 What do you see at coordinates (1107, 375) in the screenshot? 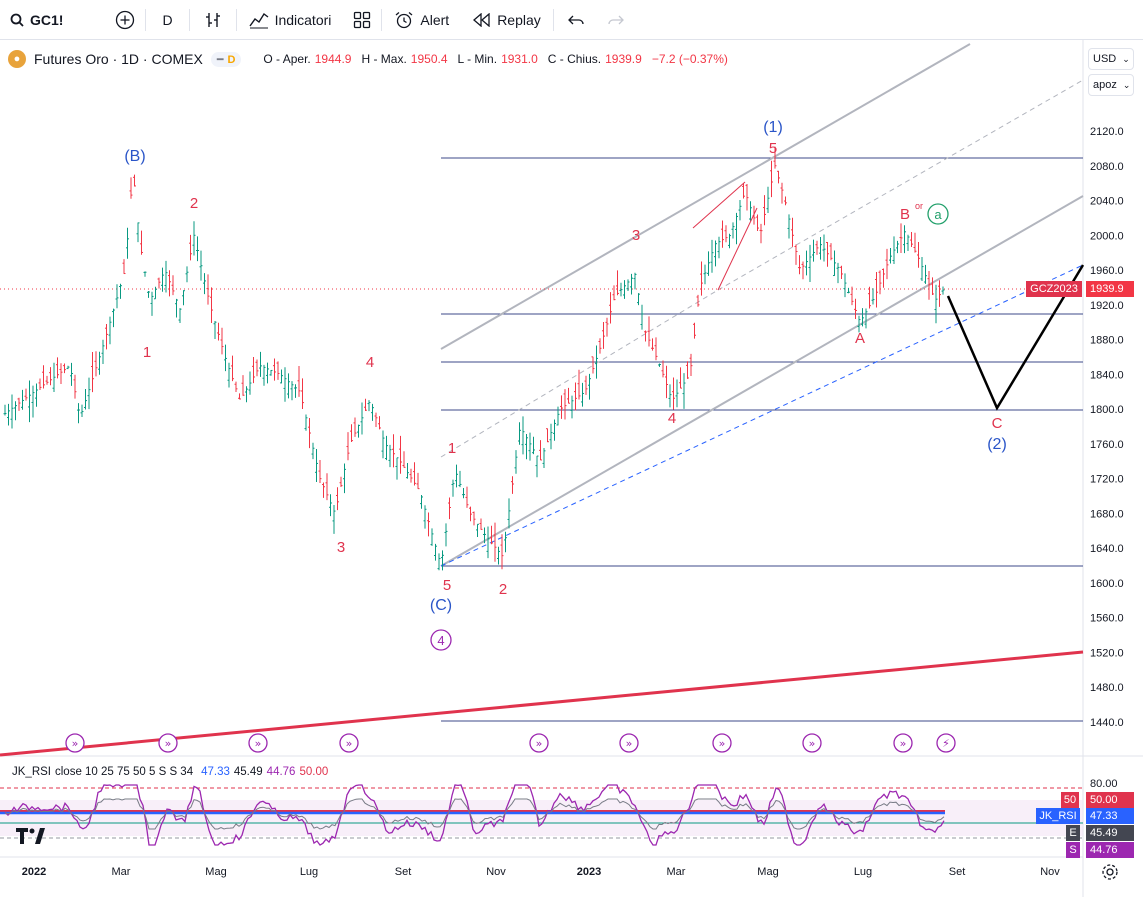
I see `price-tick-label: 1840.0` at bounding box center [1107, 375].